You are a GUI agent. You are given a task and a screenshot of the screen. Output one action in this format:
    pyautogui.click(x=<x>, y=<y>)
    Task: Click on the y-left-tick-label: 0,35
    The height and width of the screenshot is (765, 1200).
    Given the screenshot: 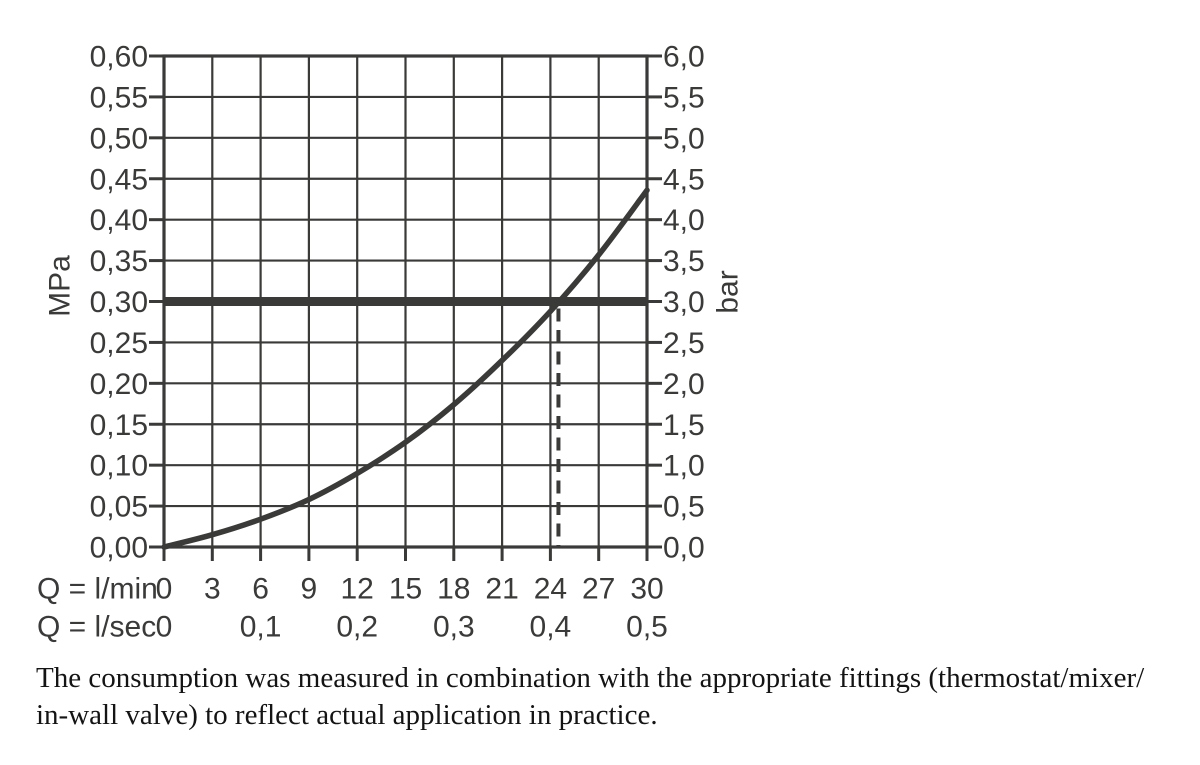 What is the action you would take?
    pyautogui.click(x=119, y=261)
    